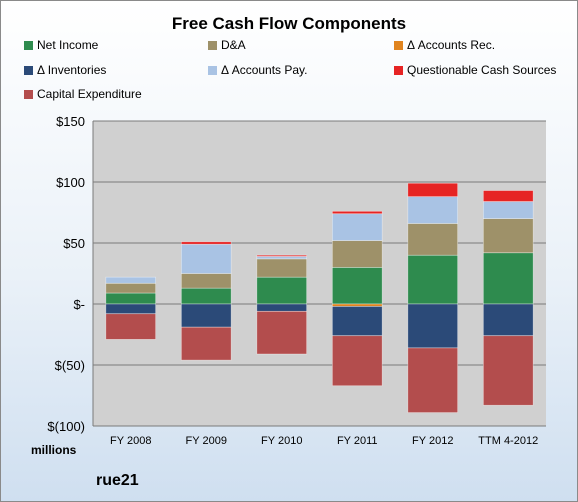 The width and height of the screenshot is (578, 502). Describe the element at coordinates (357, 441) in the screenshot. I see `x-tick-label: FY 2011` at that location.